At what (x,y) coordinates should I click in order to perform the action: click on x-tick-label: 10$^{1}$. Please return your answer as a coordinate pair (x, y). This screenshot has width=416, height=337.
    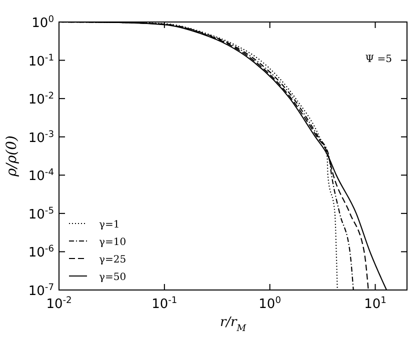
    Looking at the image, I should click on (375, 304).